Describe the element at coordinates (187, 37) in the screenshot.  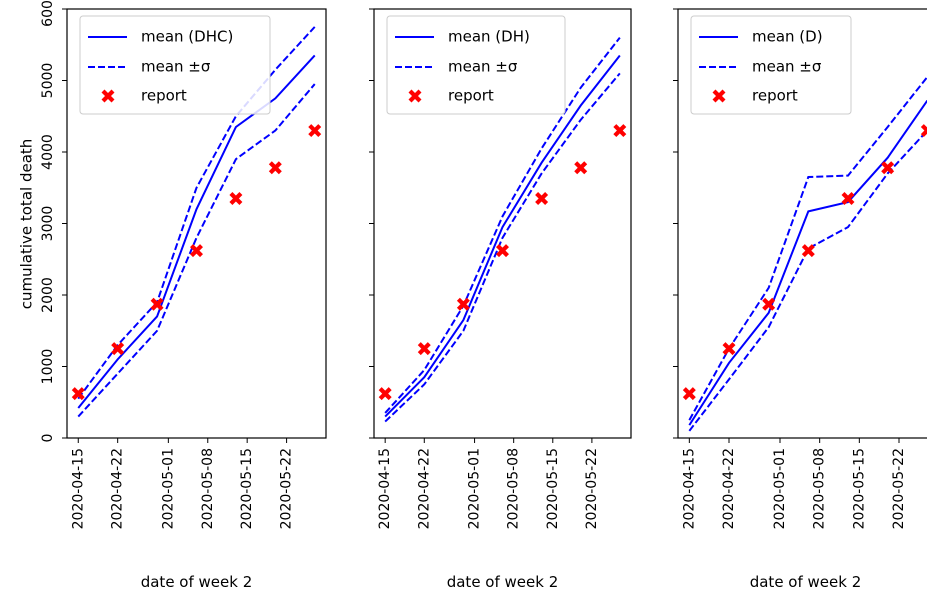
I see `legend-label: mean (DHC)` at that location.